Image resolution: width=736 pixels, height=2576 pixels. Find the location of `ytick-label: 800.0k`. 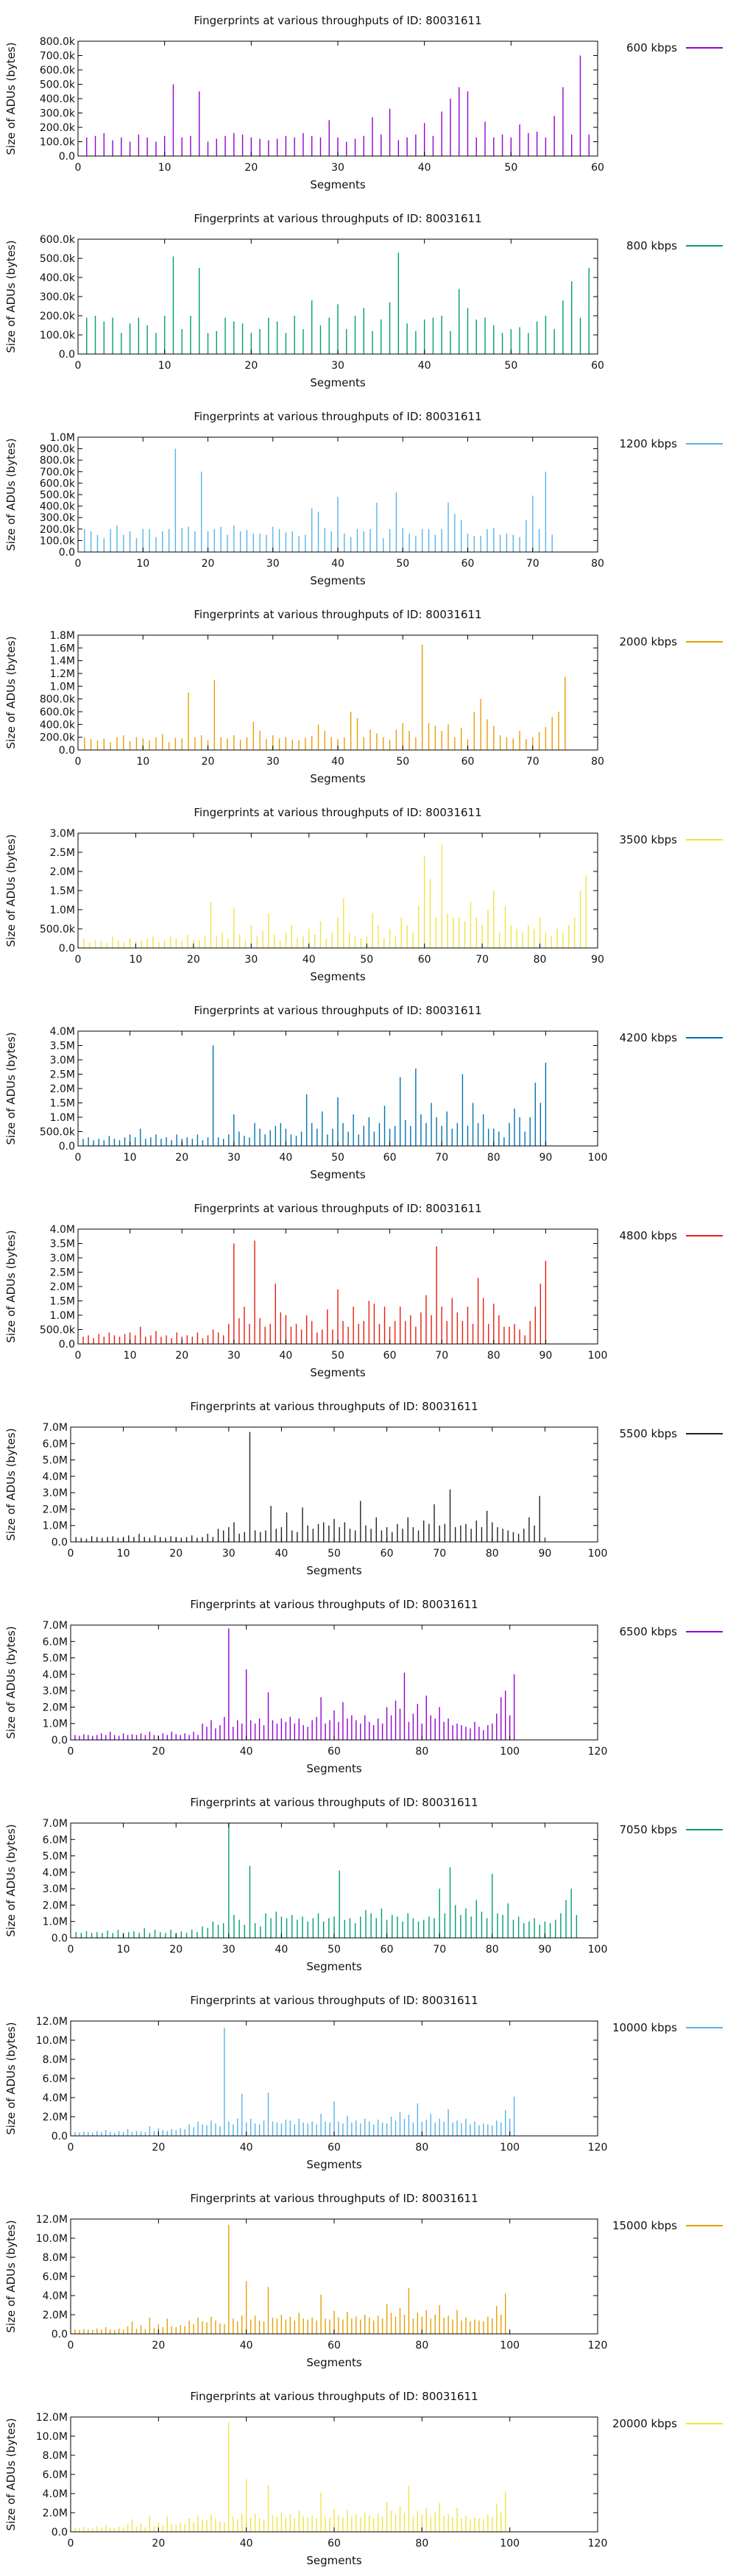

ytick-label: 800.0k is located at coordinates (58, 42).